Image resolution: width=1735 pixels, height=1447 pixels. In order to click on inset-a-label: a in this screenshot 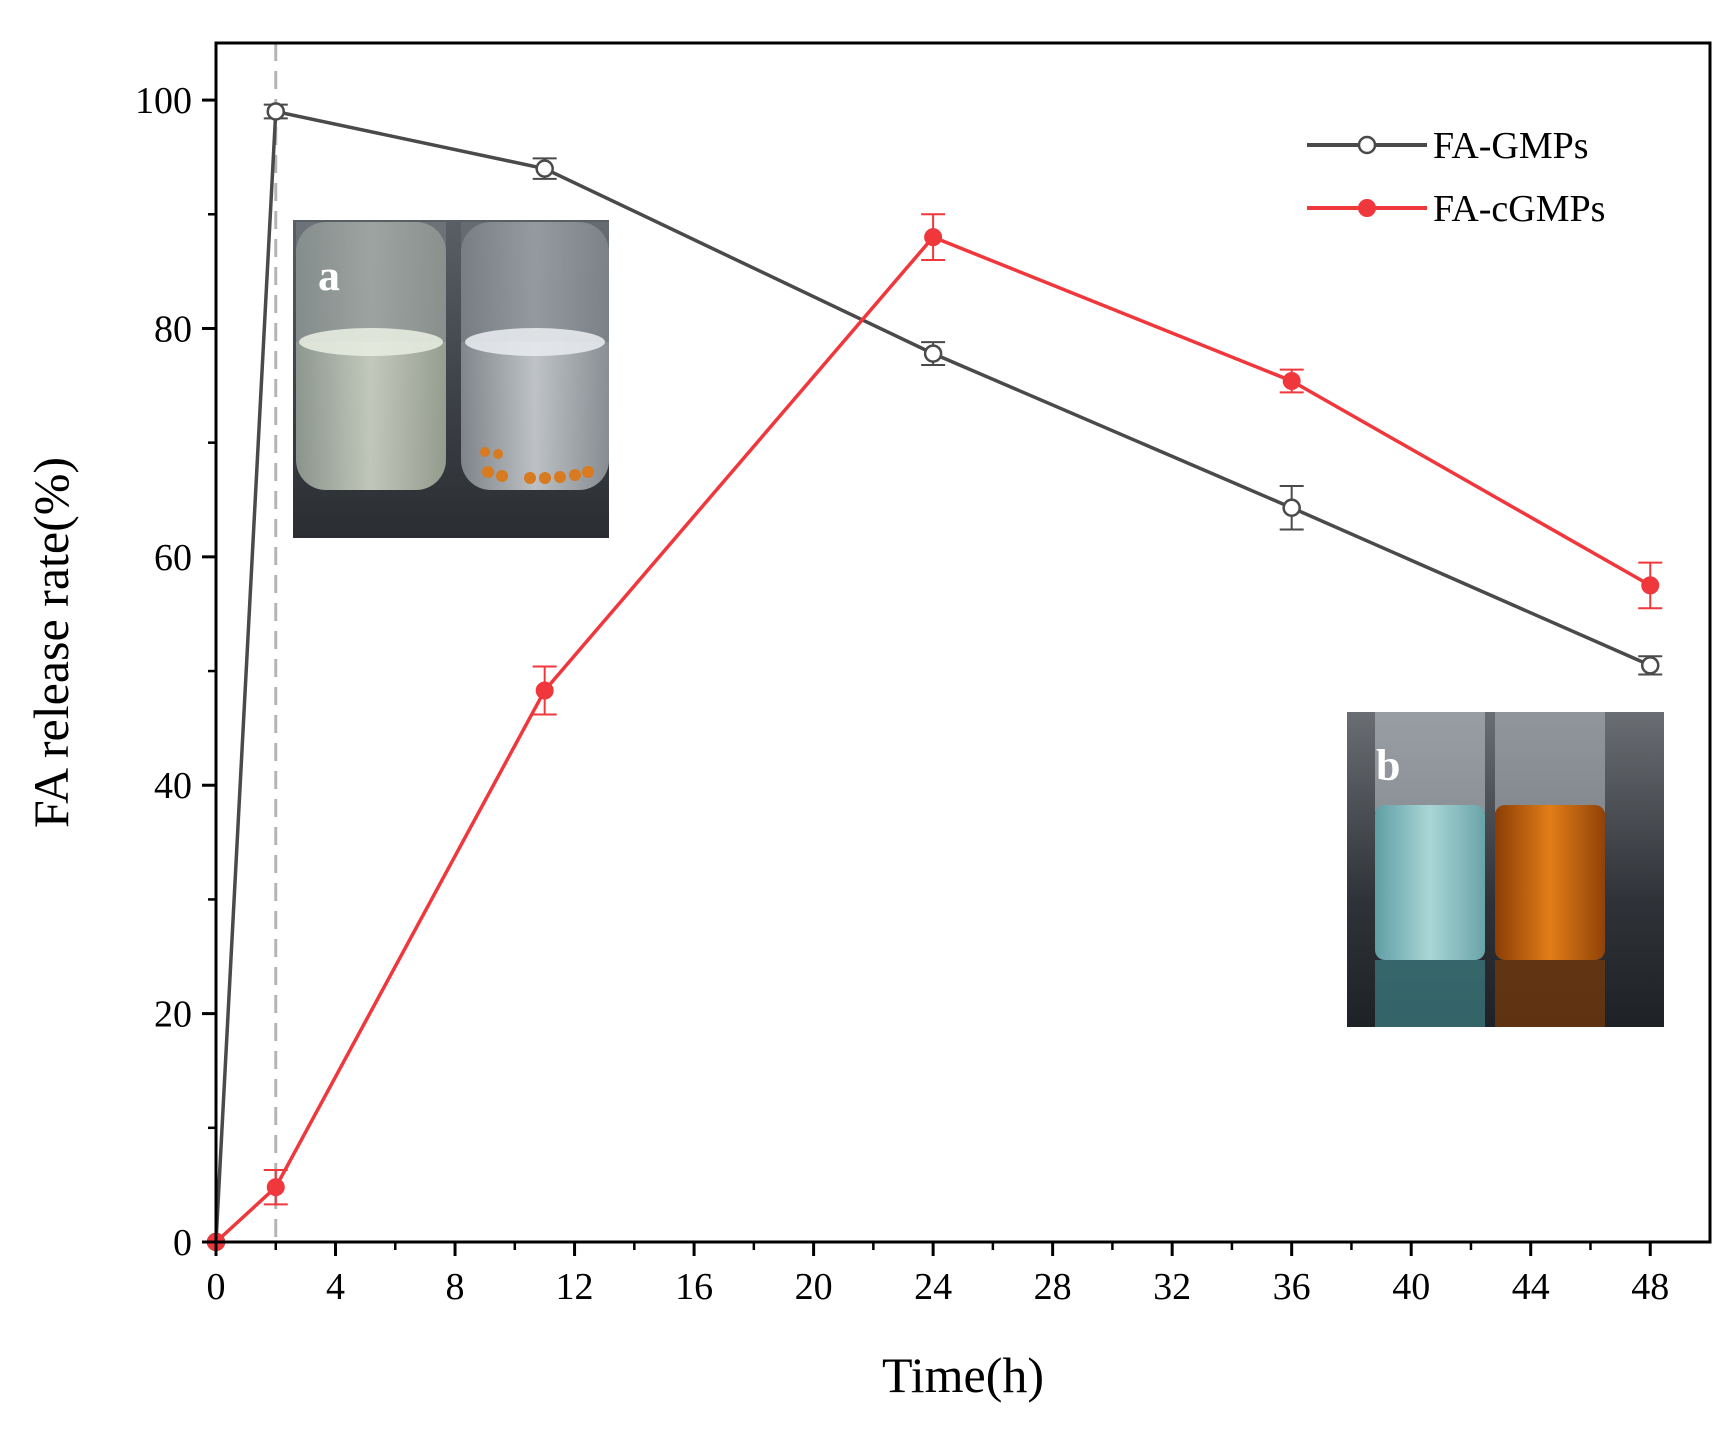, I will do `click(329, 275)`.